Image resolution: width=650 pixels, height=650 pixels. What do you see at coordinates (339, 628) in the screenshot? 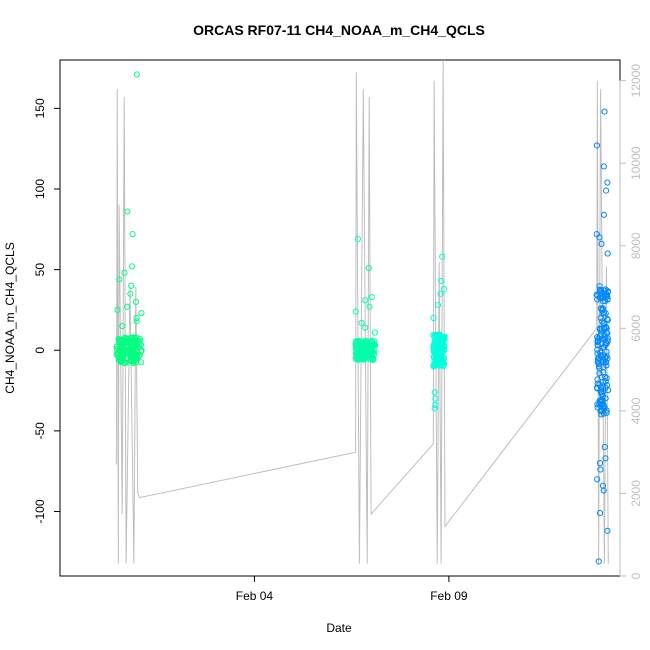
I see `x-axis-label: Date` at bounding box center [339, 628].